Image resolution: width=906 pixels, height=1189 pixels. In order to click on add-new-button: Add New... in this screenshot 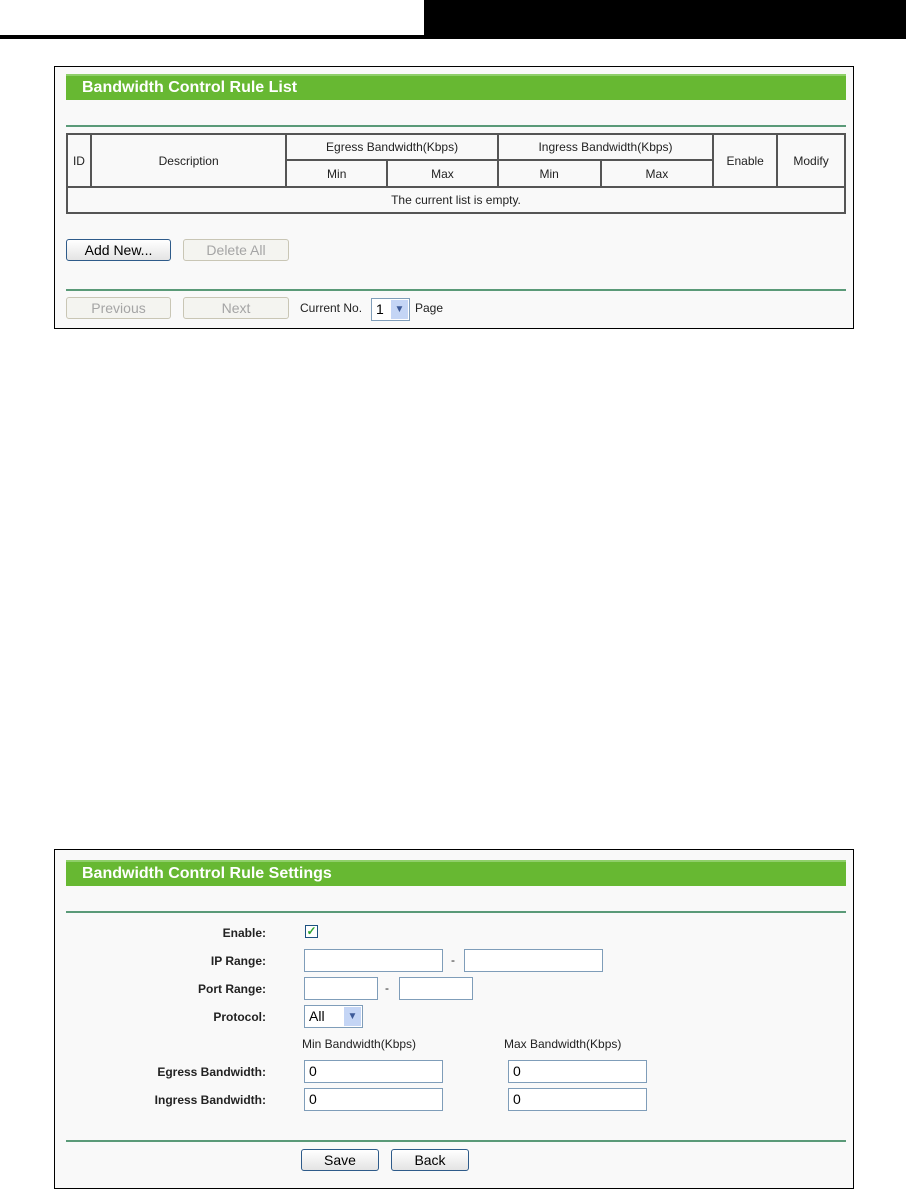, I will do `click(118, 250)`.